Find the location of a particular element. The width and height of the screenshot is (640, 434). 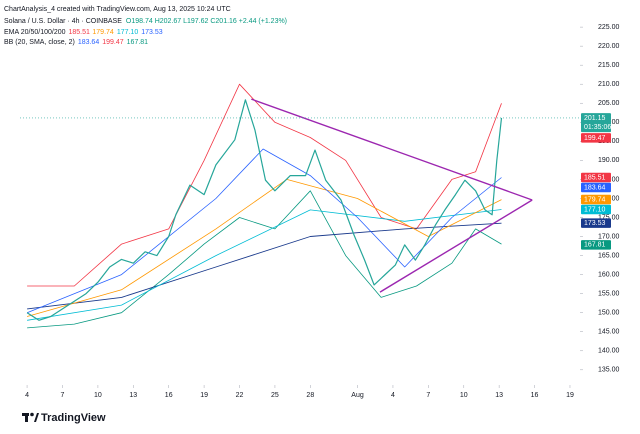

y-tick-label: 175.00 is located at coordinates (609, 217).